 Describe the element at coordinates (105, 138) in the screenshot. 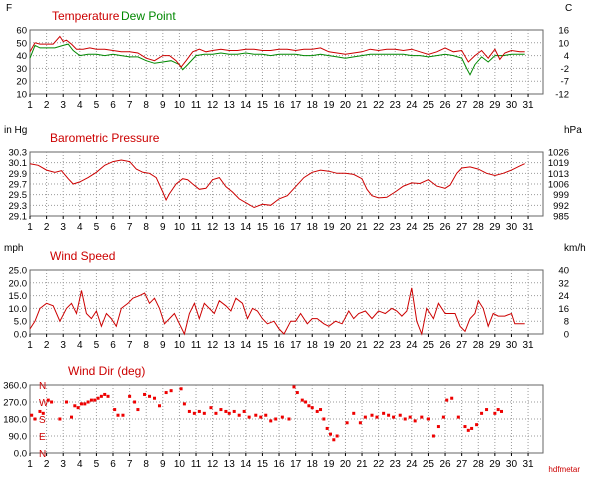

I see `chart-title: Barometric Pressure` at that location.